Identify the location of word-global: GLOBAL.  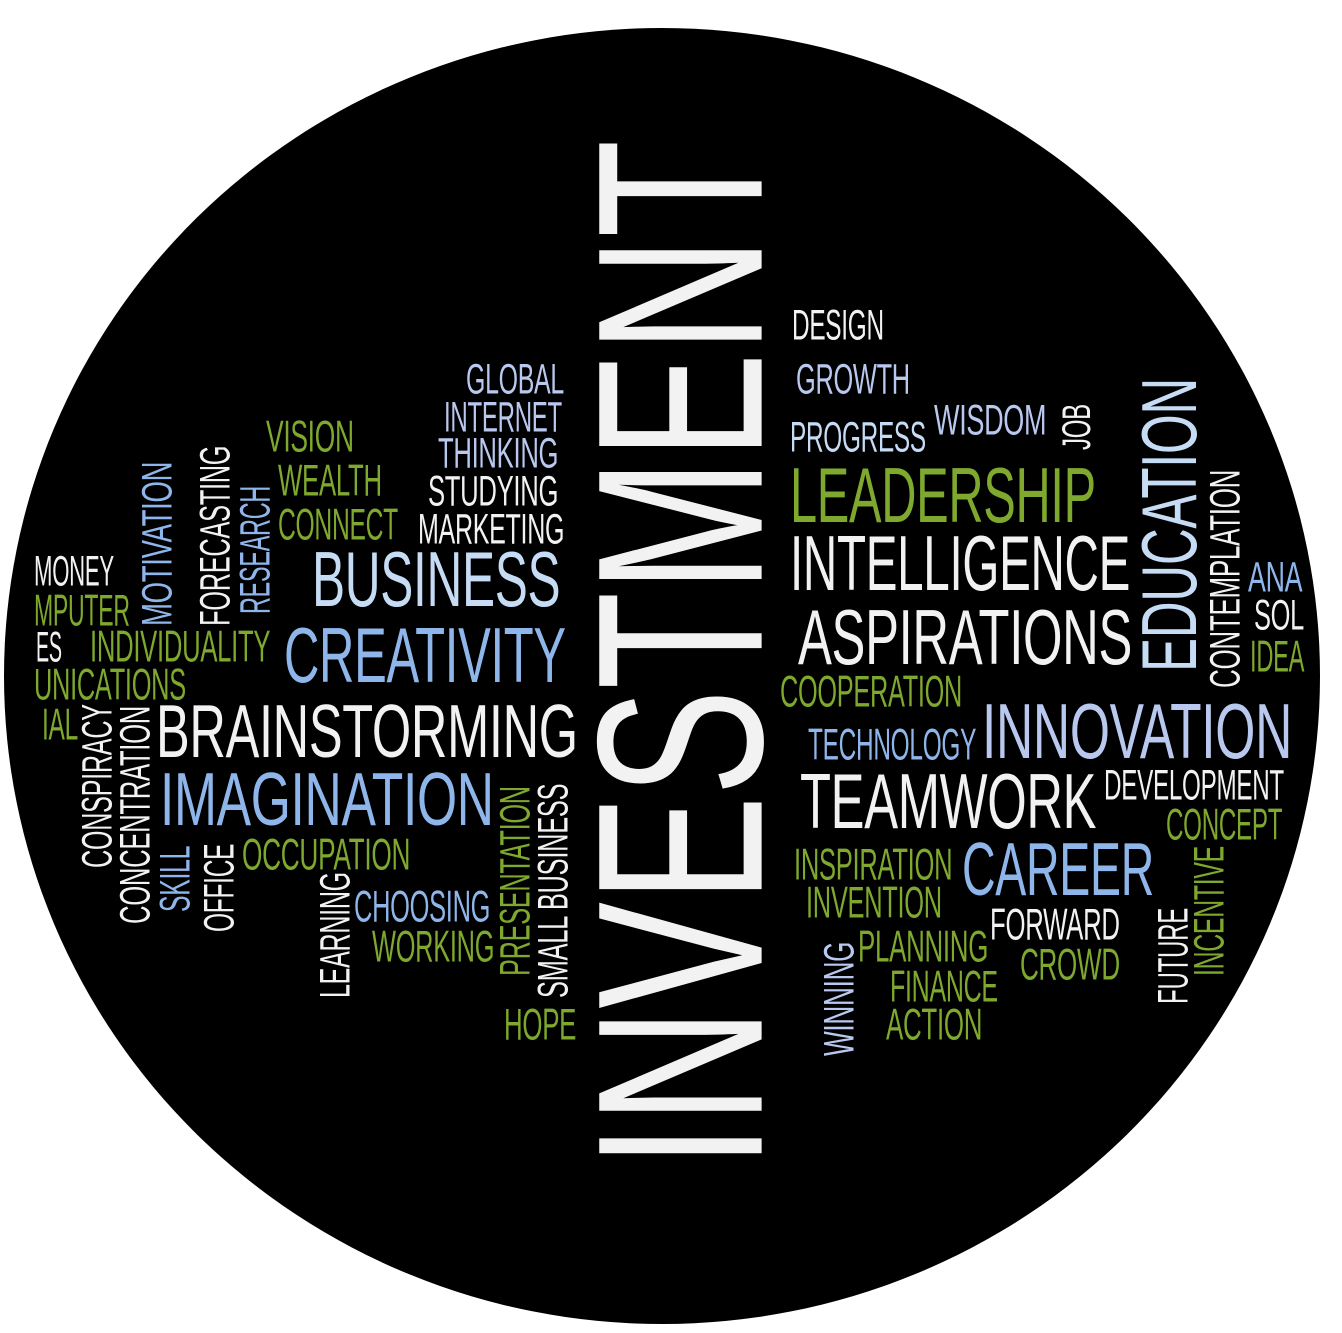
(515, 379).